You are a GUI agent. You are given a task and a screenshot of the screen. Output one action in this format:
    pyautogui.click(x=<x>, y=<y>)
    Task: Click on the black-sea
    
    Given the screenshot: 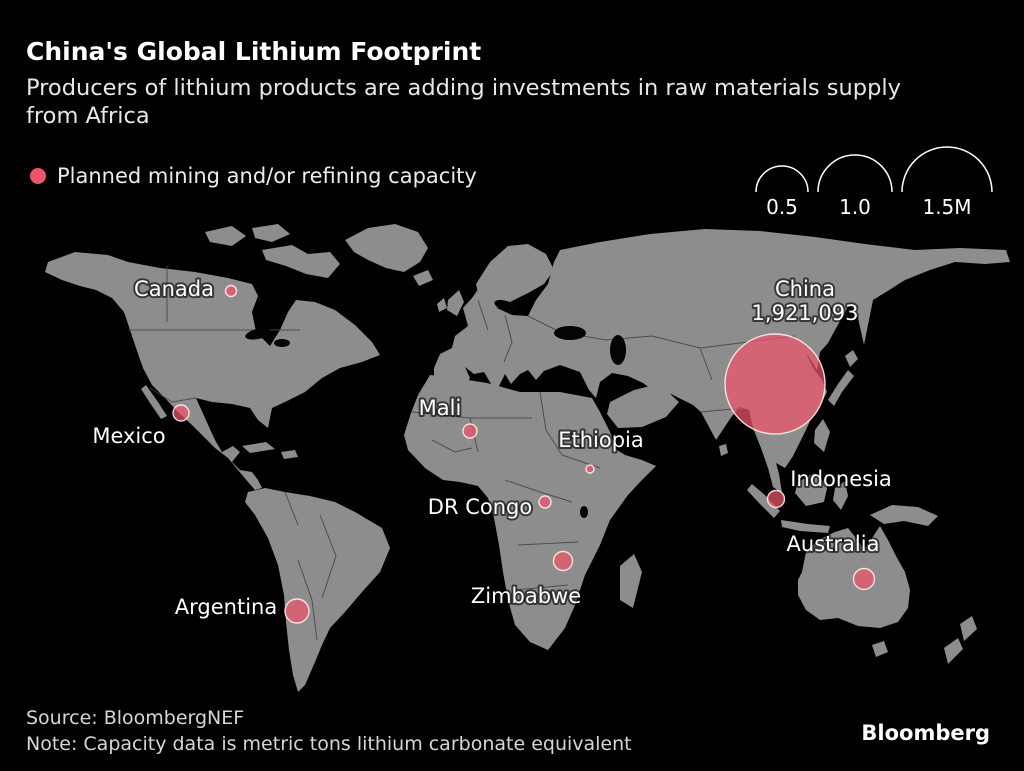 What is the action you would take?
    pyautogui.click(x=570, y=333)
    